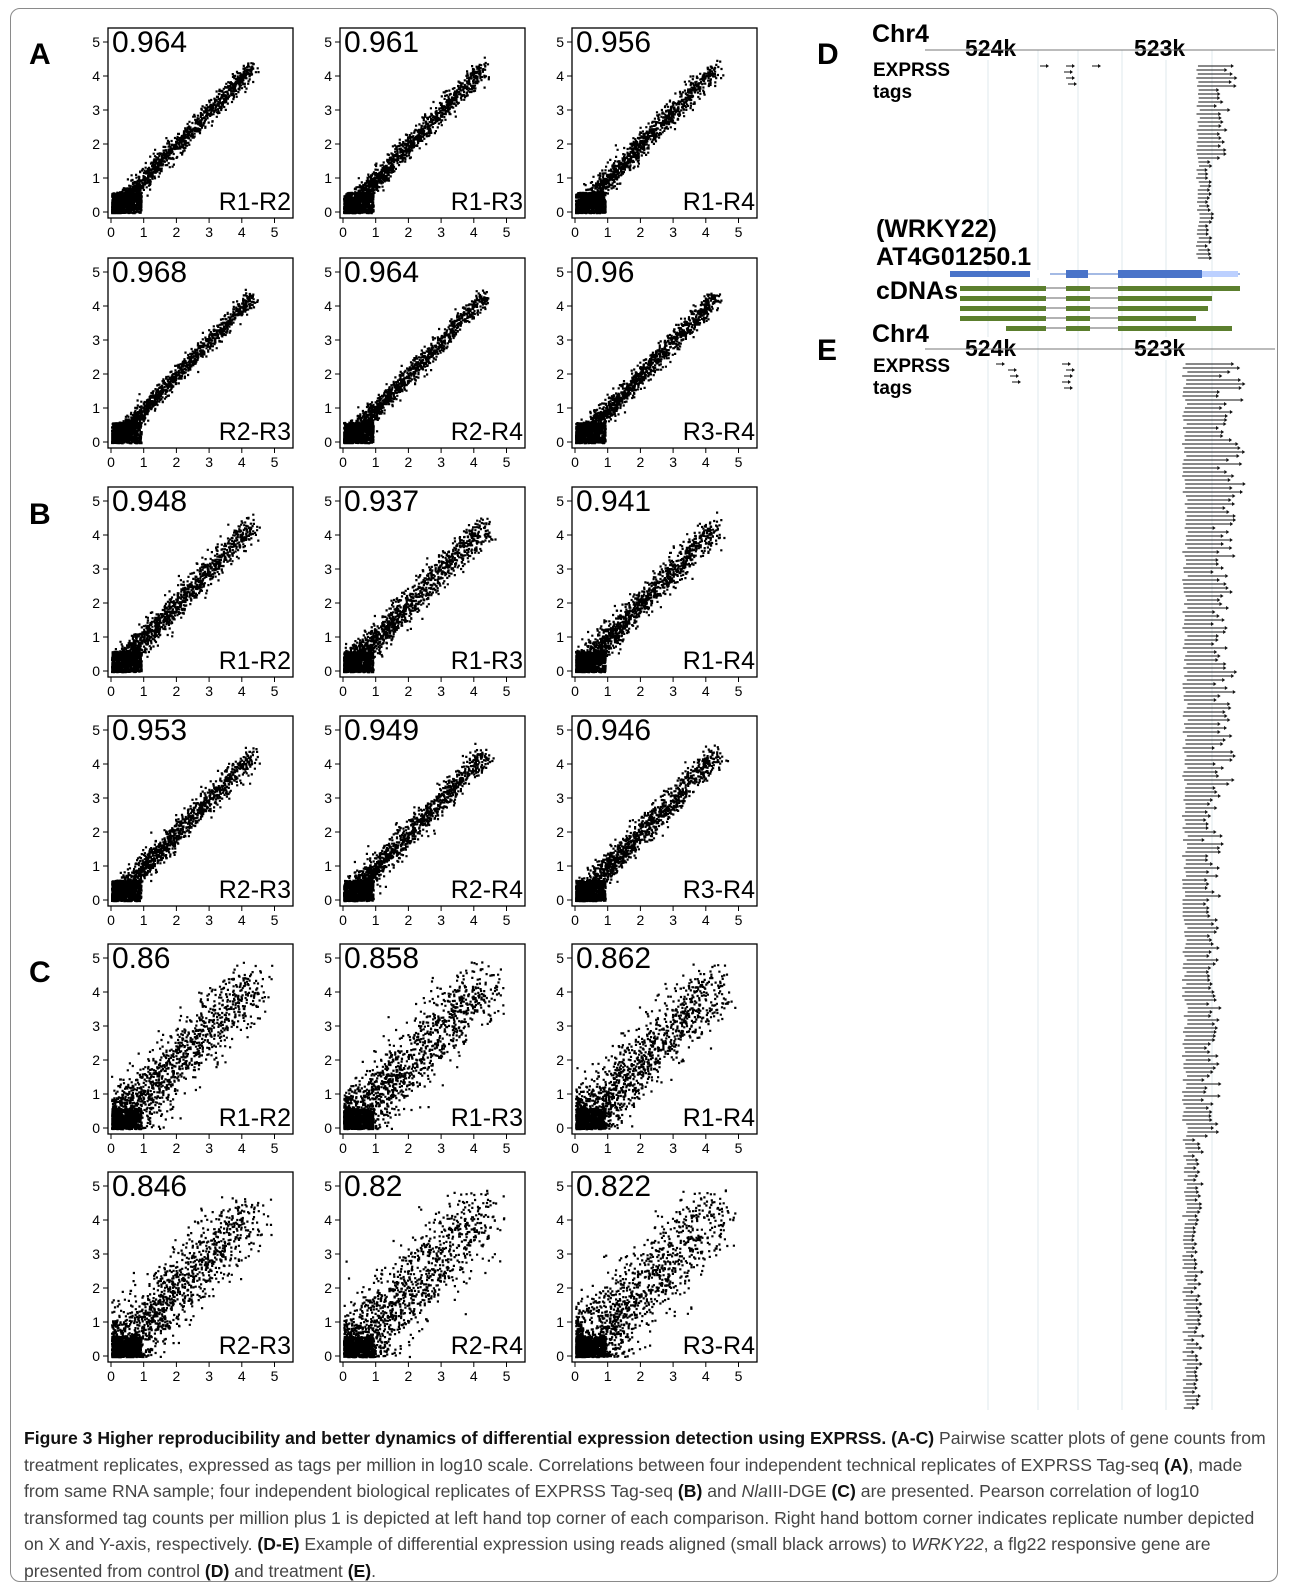 This screenshot has height=1589, width=1290. I want to click on caption-ref: (B), so click(690, 1491).